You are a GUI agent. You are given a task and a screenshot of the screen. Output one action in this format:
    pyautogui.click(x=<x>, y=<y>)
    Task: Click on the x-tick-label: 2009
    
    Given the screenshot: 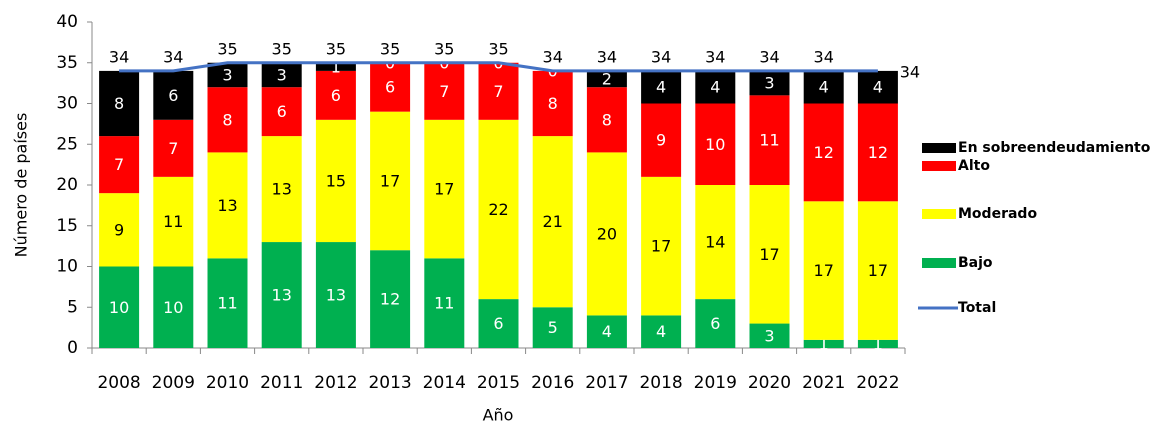 What is the action you would take?
    pyautogui.click(x=173, y=383)
    